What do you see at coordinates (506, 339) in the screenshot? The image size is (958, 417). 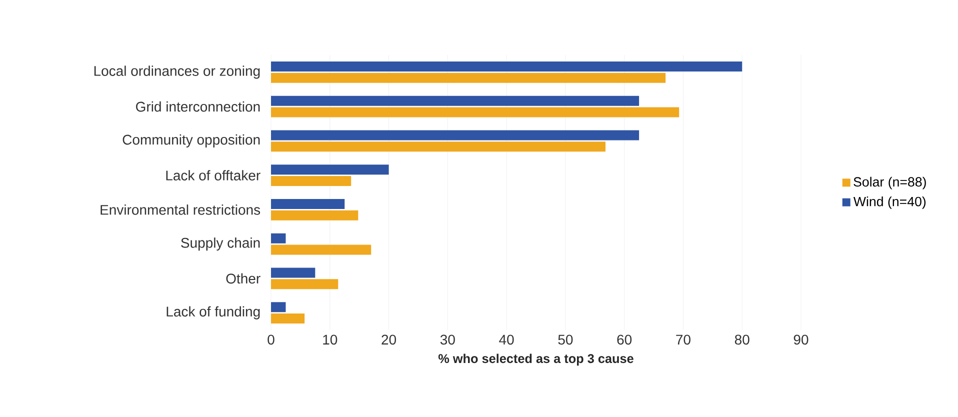 I see `x-tick-label: 40` at bounding box center [506, 339].